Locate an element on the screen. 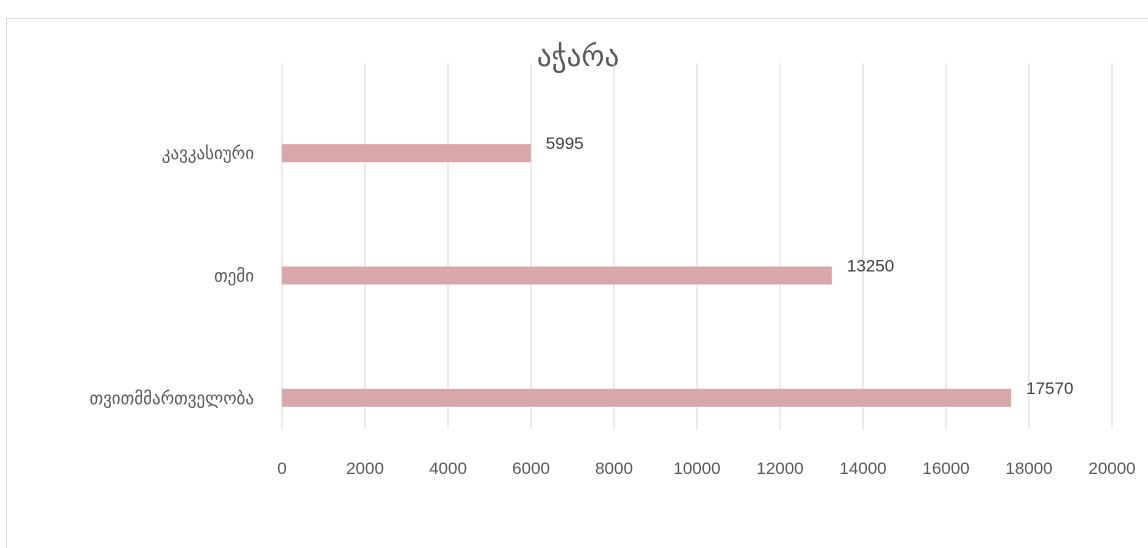 The height and width of the screenshot is (548, 1148). x-tick-label: 4000 is located at coordinates (448, 468).